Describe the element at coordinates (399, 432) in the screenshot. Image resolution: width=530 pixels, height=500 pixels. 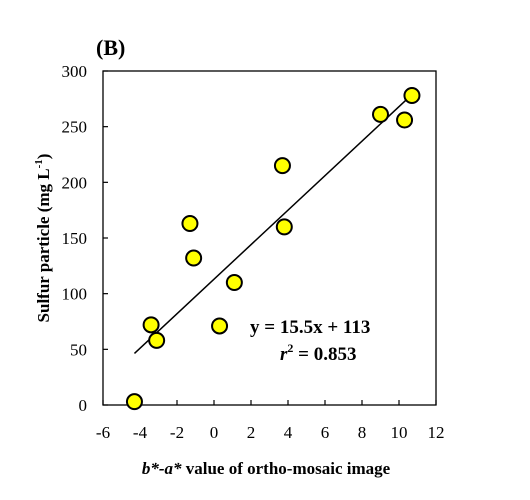
I see `x-tick-label: 10` at that location.